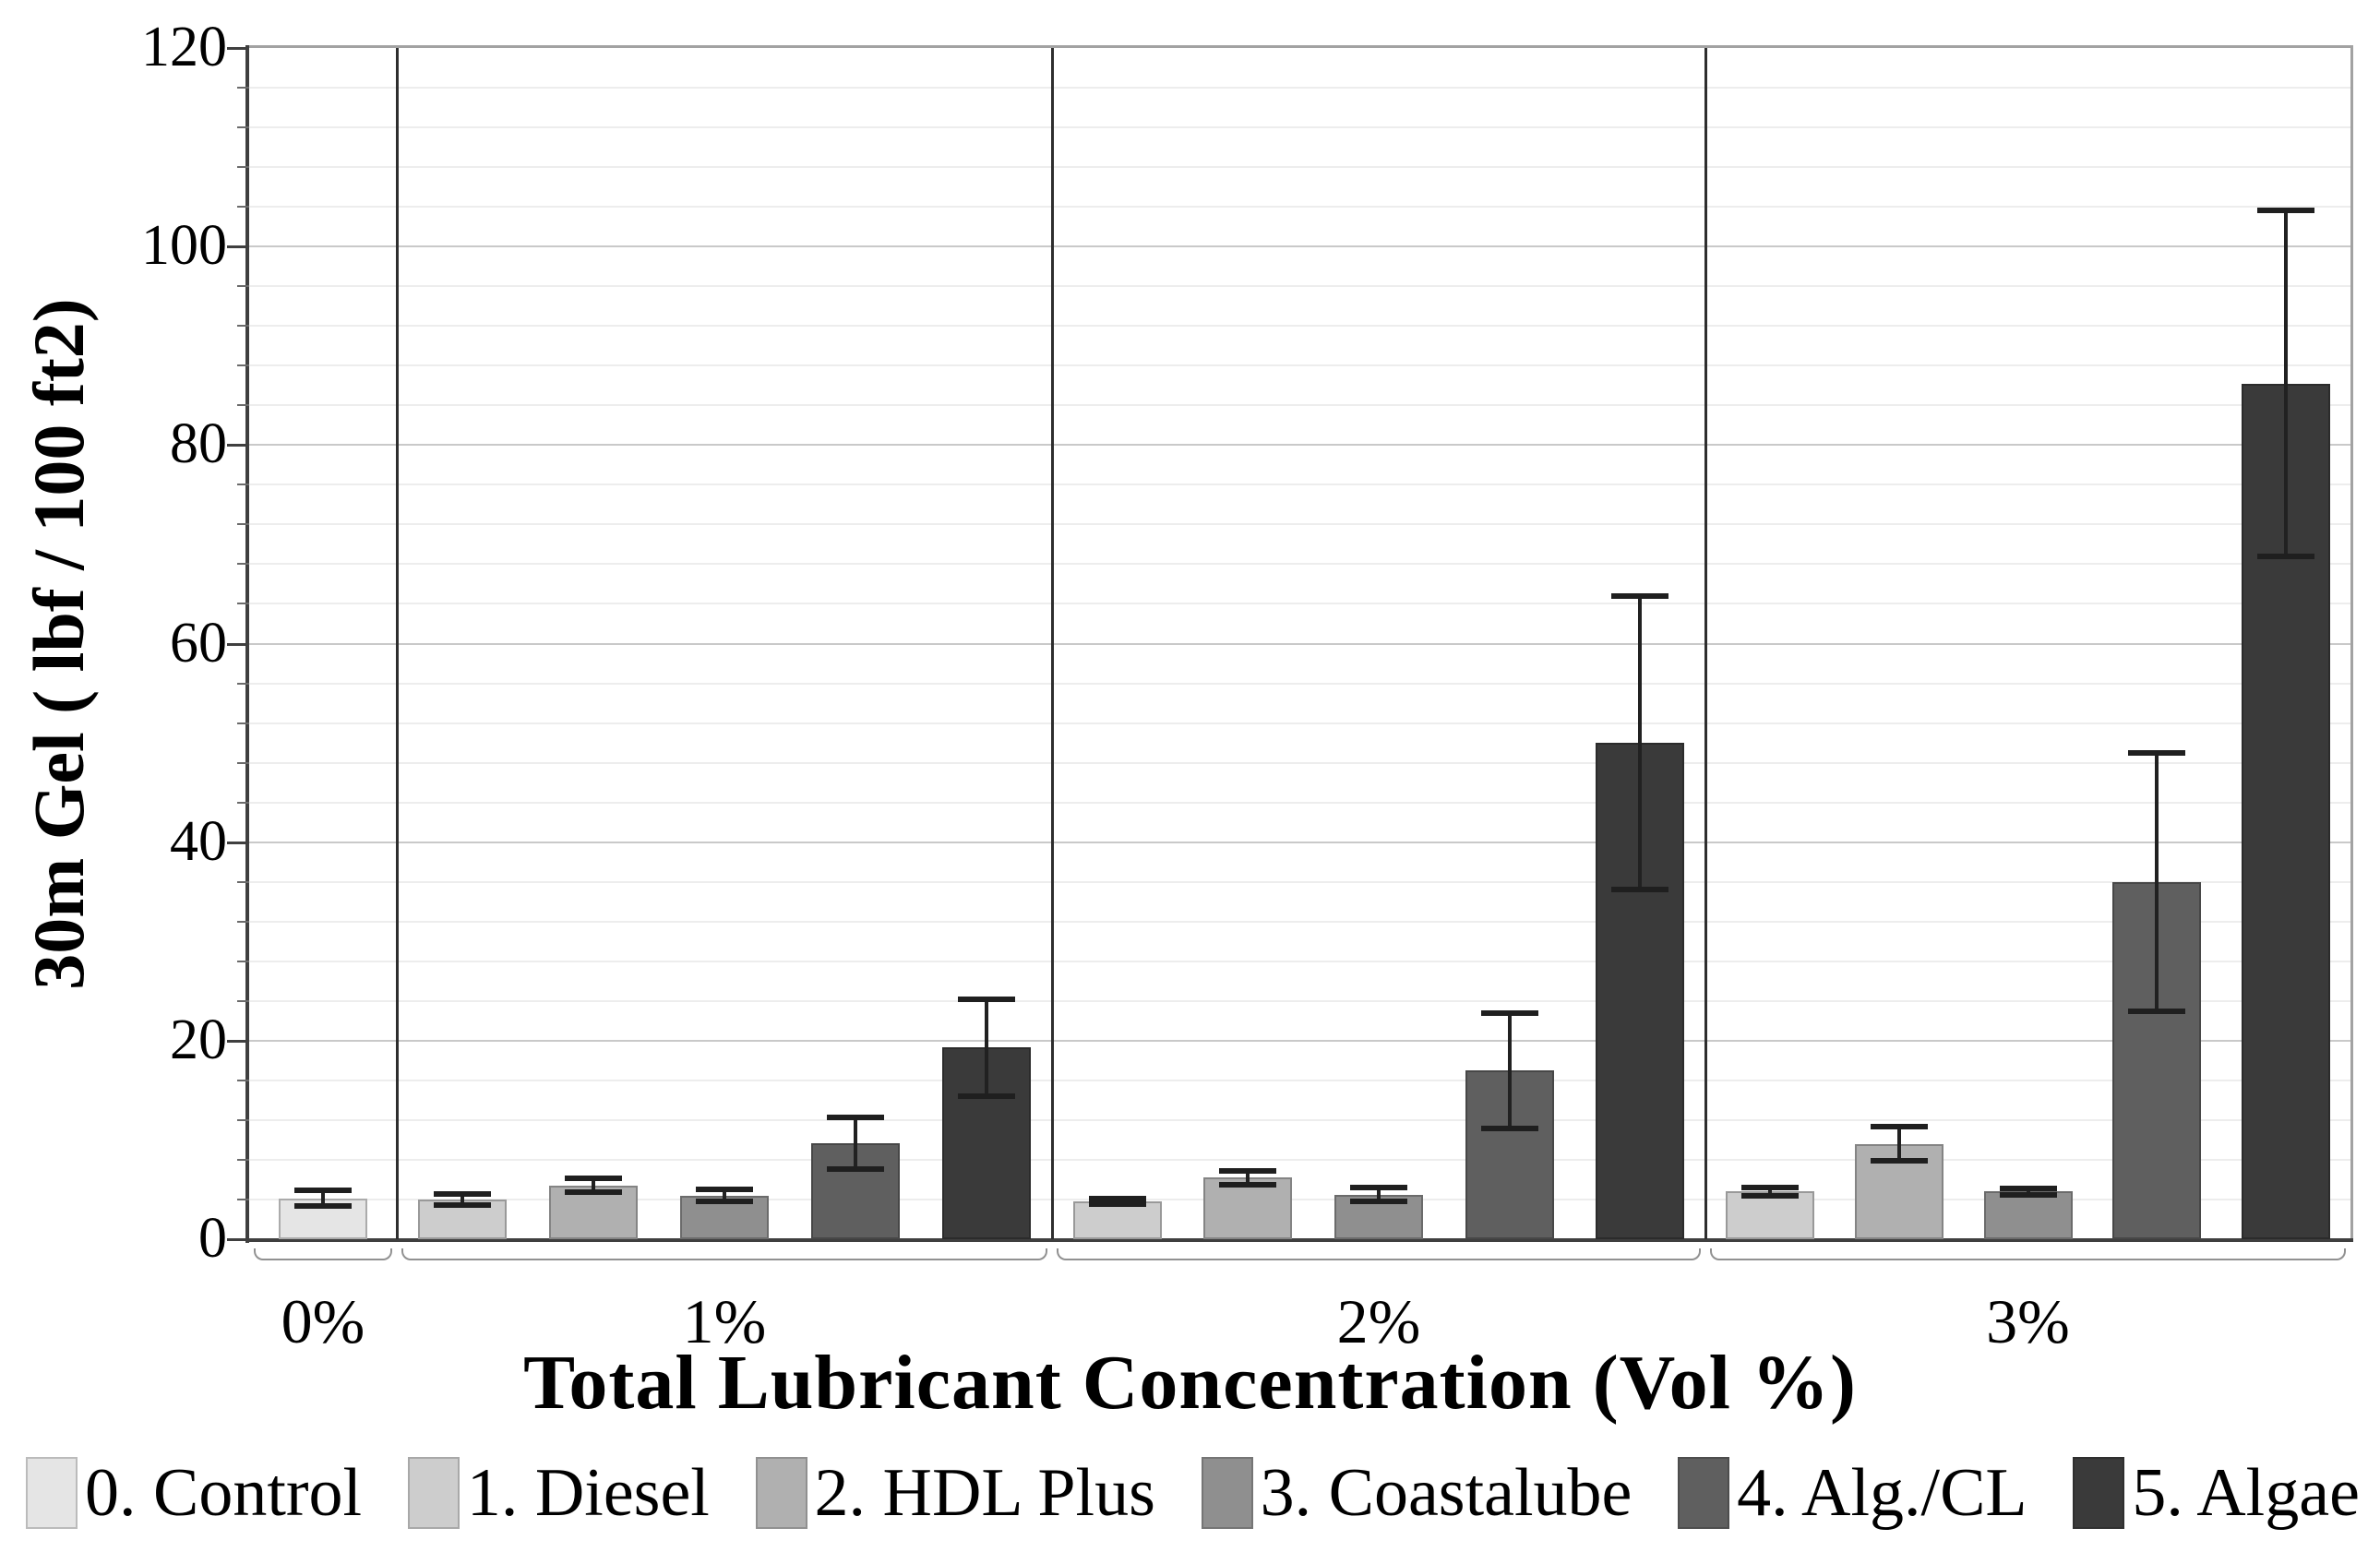 The height and width of the screenshot is (1552, 2380). I want to click on legend-label: 1. Diesel, so click(588, 1493).